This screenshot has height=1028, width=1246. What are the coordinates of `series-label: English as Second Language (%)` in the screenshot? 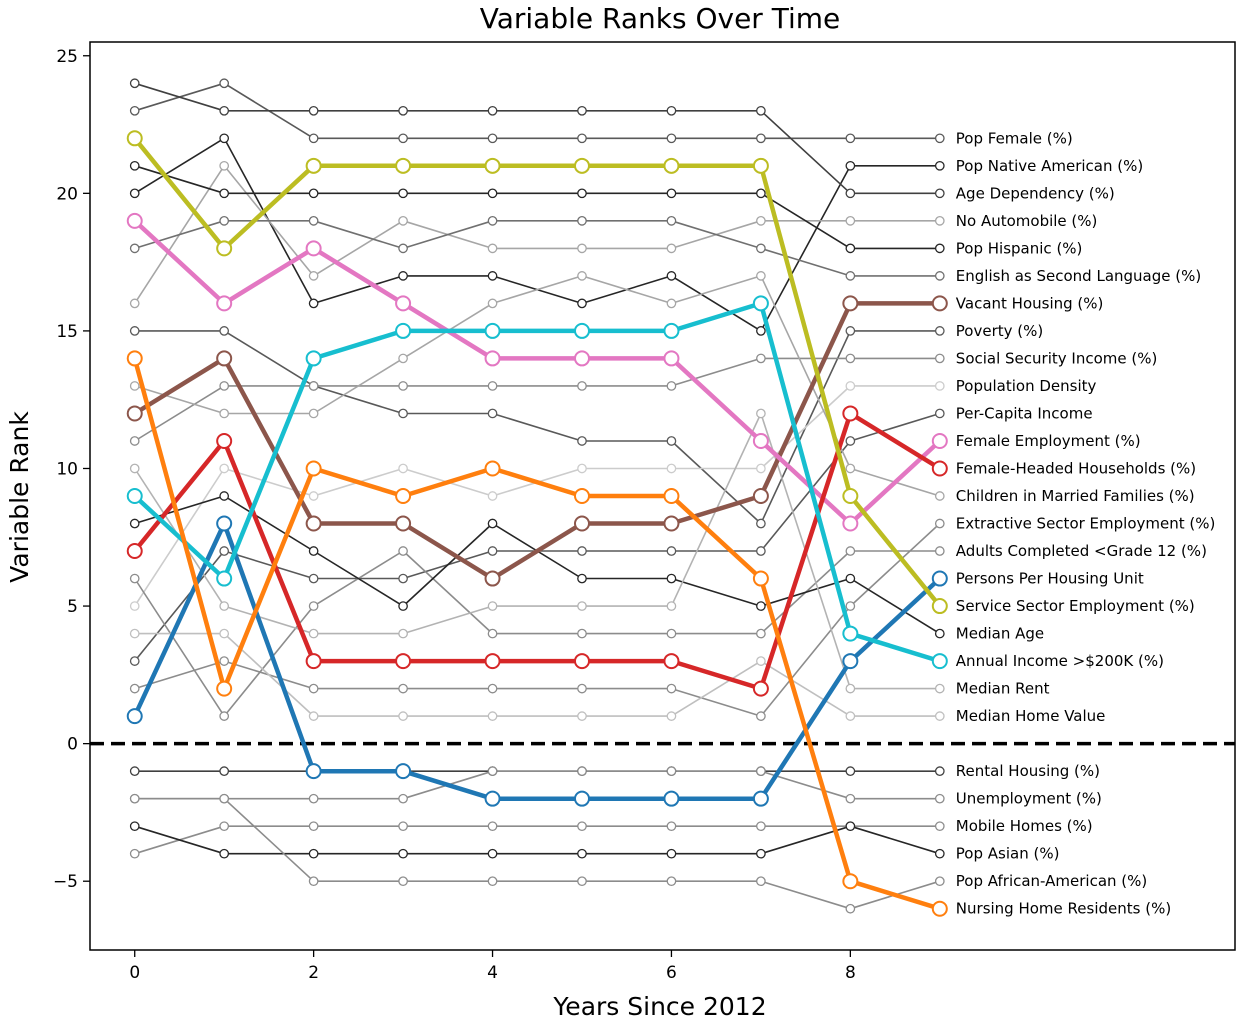 It's located at (1078, 276).